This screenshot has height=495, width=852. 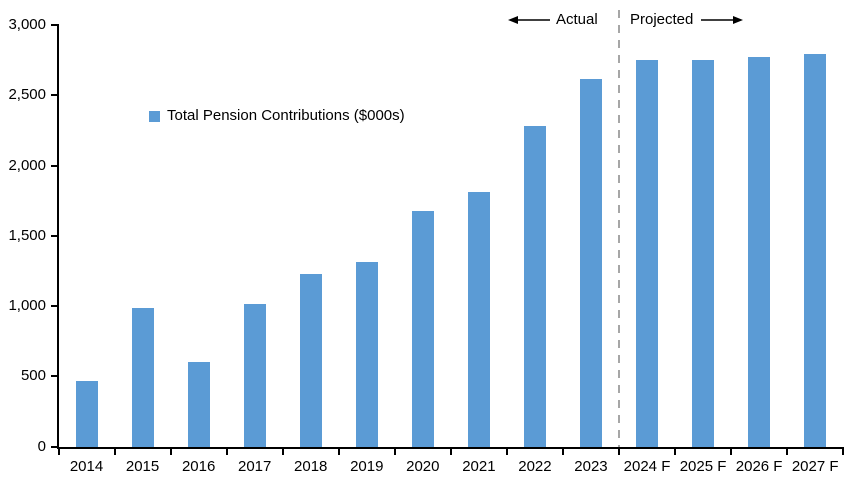 I want to click on x-tick-label: 2025 F, so click(x=703, y=466).